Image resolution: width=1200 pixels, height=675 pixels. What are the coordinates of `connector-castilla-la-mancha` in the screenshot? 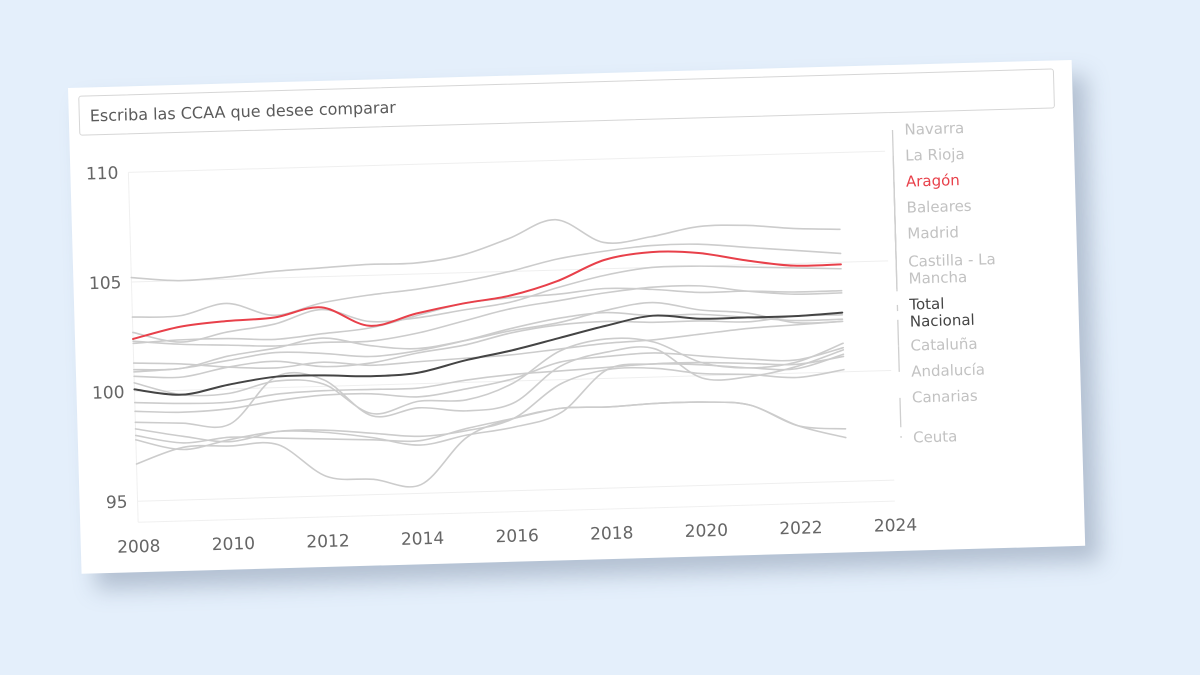 It's located at (896, 276).